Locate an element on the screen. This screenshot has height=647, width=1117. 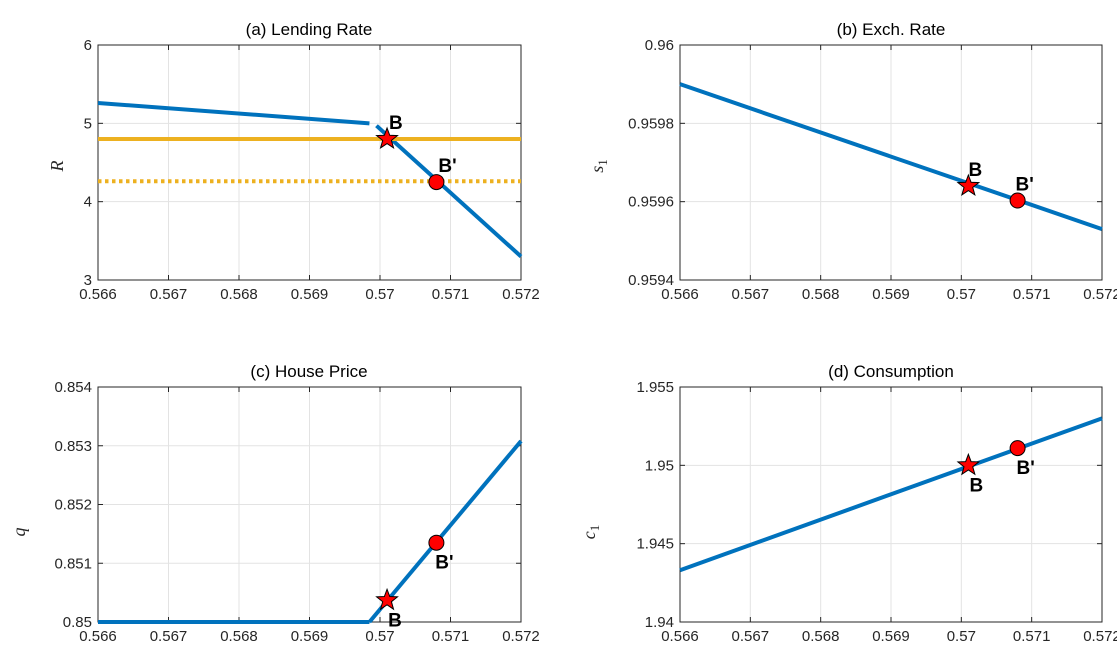
y-tick-label: 0.85 is located at coordinates (77, 622).